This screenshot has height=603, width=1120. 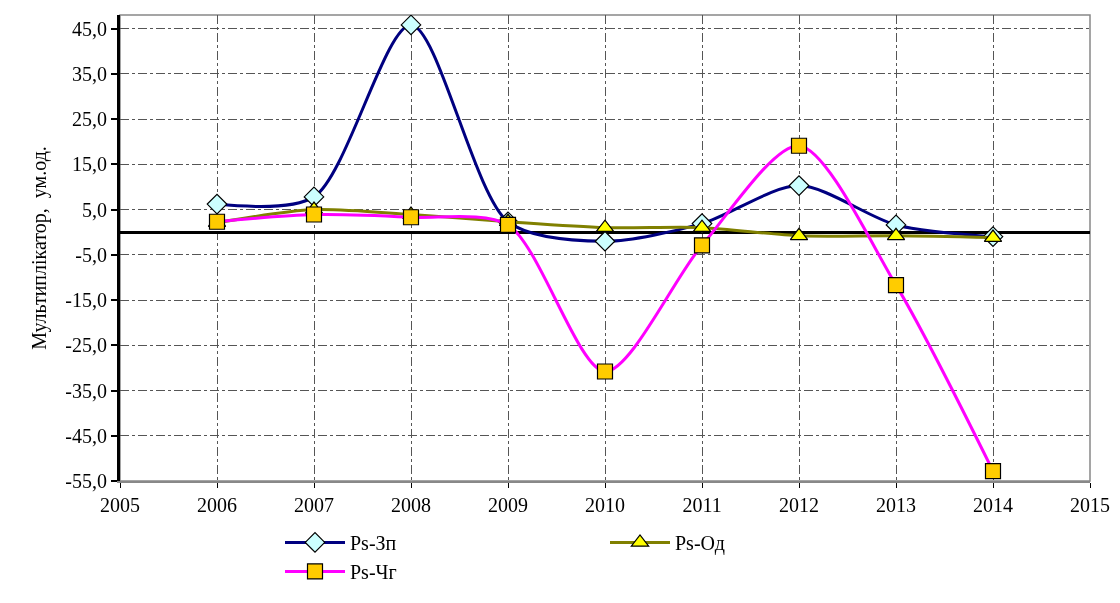 I want to click on y-tick-label: 25,0, so click(x=89, y=119).